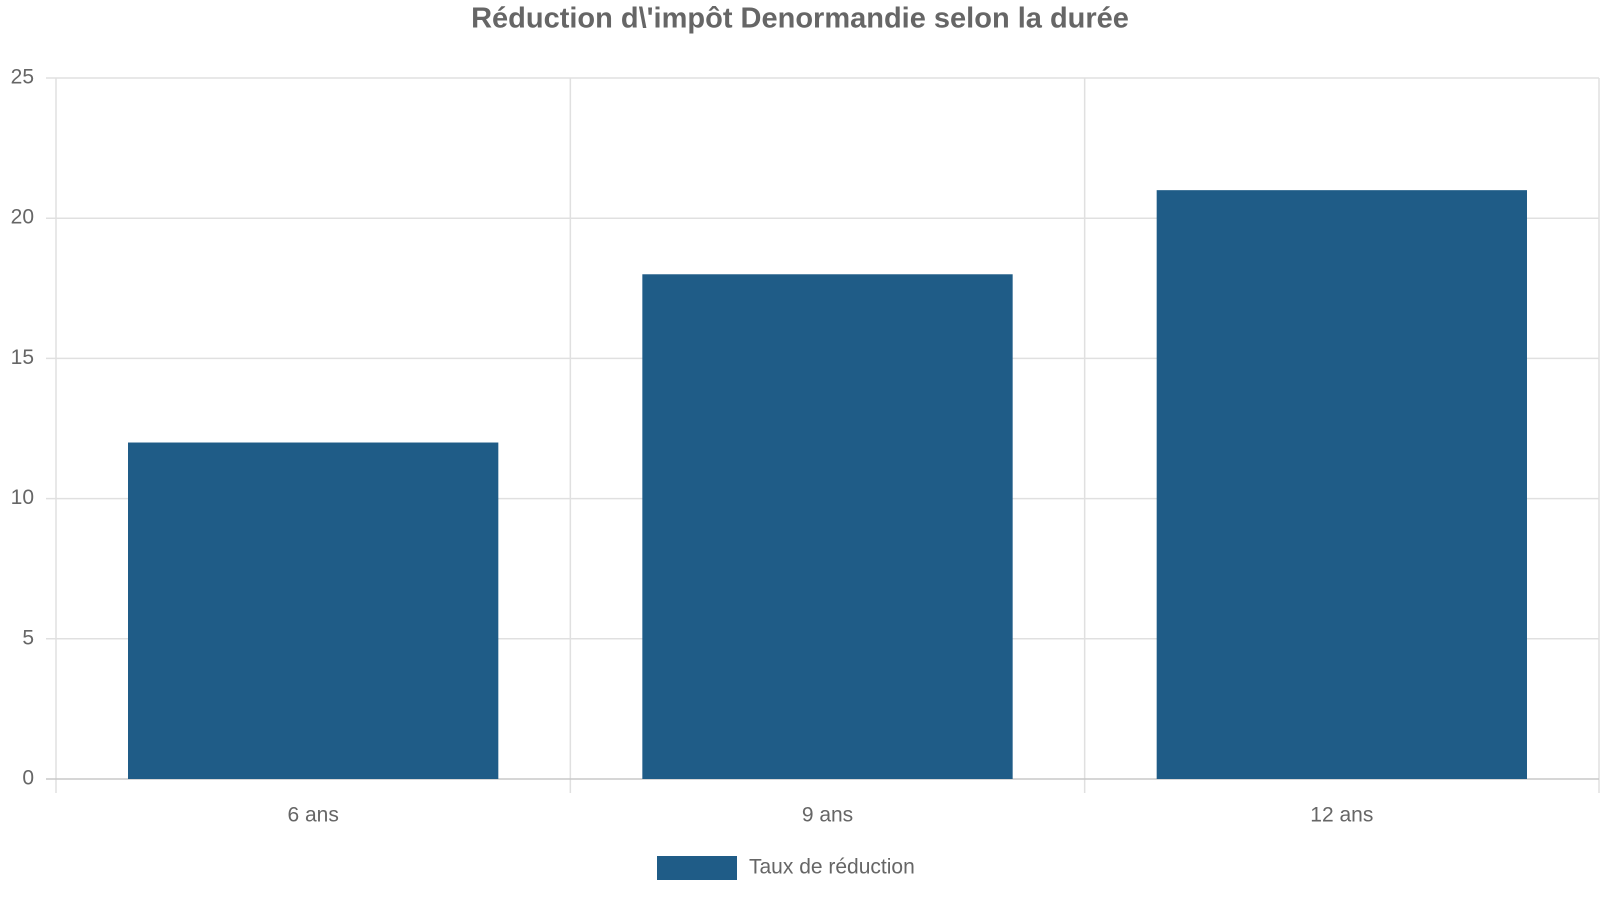 Image resolution: width=1600 pixels, height=900 pixels. I want to click on y-tick-label: 20, so click(22, 217).